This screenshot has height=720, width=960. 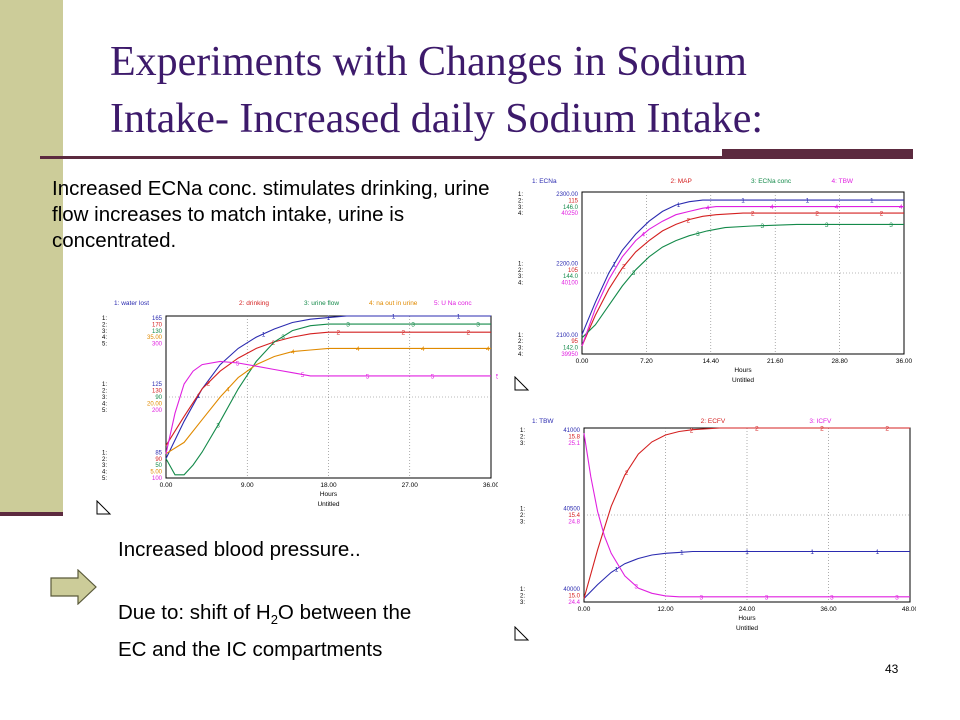 I want to click on page-number: 43, so click(x=892, y=669).